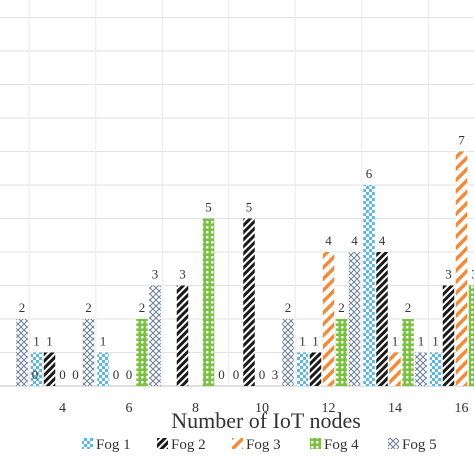  I want to click on x-tick-label: 10, so click(262, 408).